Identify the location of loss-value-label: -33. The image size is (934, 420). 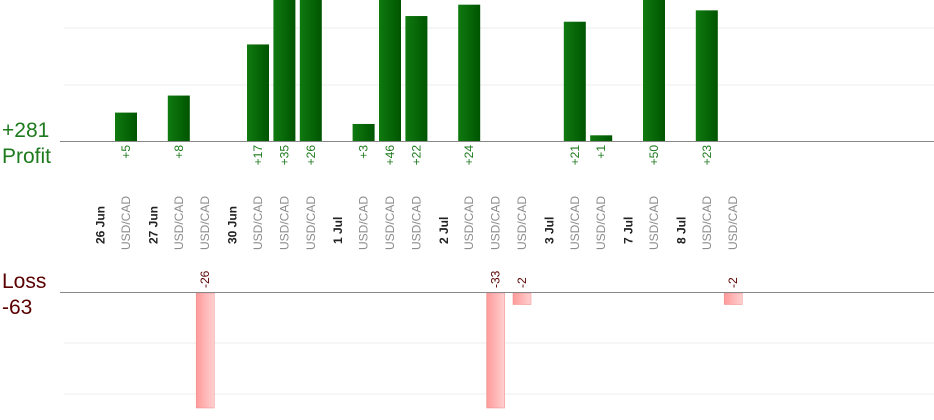
(496, 279).